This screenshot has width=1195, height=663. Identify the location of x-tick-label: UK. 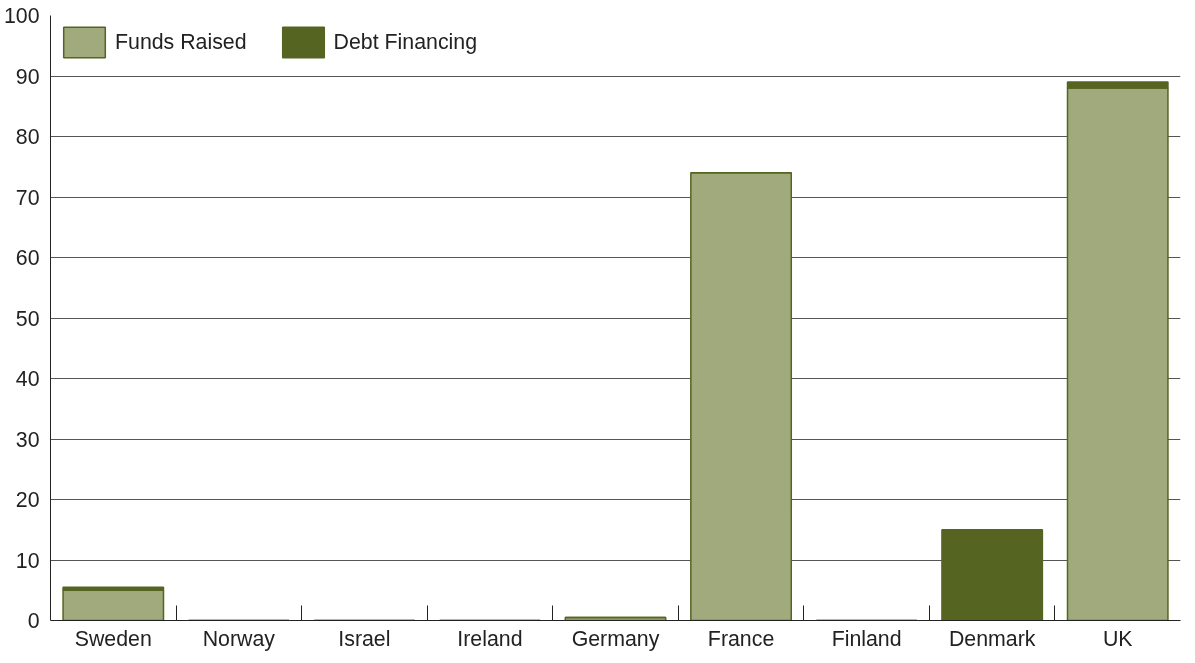
(1117, 638).